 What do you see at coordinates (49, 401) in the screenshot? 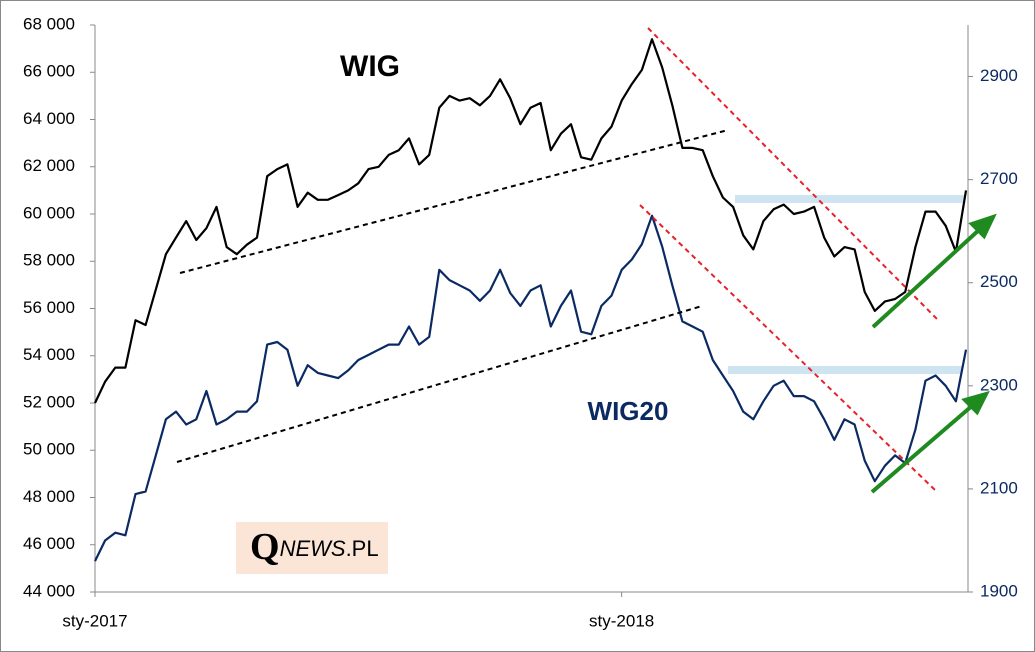
I see `y-tick-label: 52 000` at bounding box center [49, 401].